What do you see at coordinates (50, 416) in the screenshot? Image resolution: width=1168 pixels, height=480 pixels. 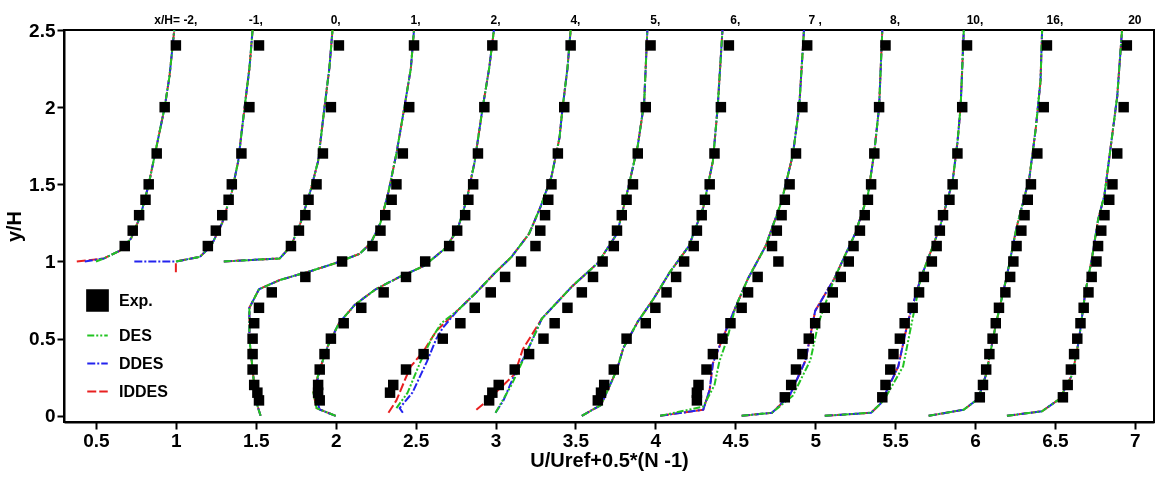 I see `y-tick-label: 0` at bounding box center [50, 416].